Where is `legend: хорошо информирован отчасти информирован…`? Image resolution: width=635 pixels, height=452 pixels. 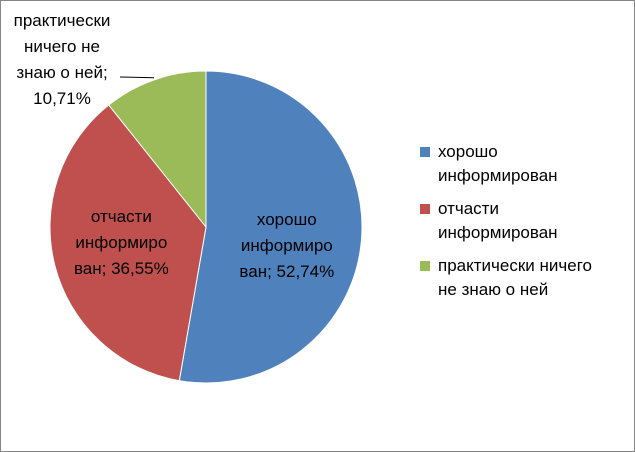
legend: хорошо информирован отчасти информирован… is located at coordinates (522, 225).